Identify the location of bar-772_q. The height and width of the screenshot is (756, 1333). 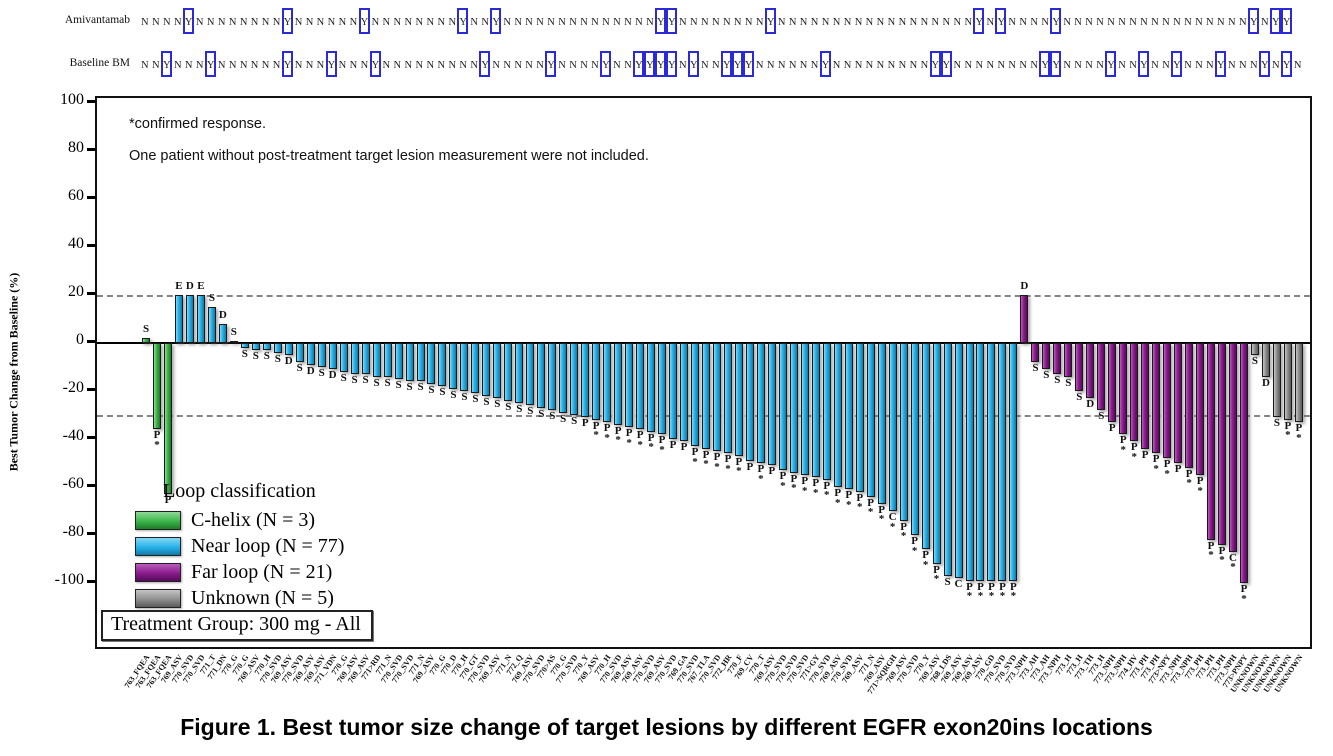
(519, 373).